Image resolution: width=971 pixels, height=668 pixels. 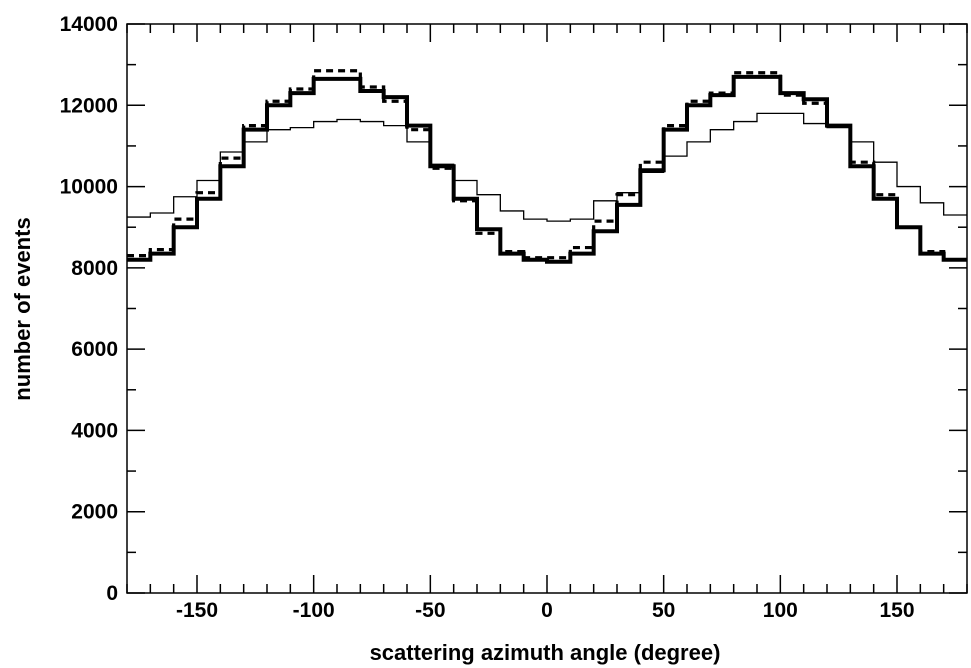 I want to click on y-tick-label: 14000, so click(x=89, y=24).